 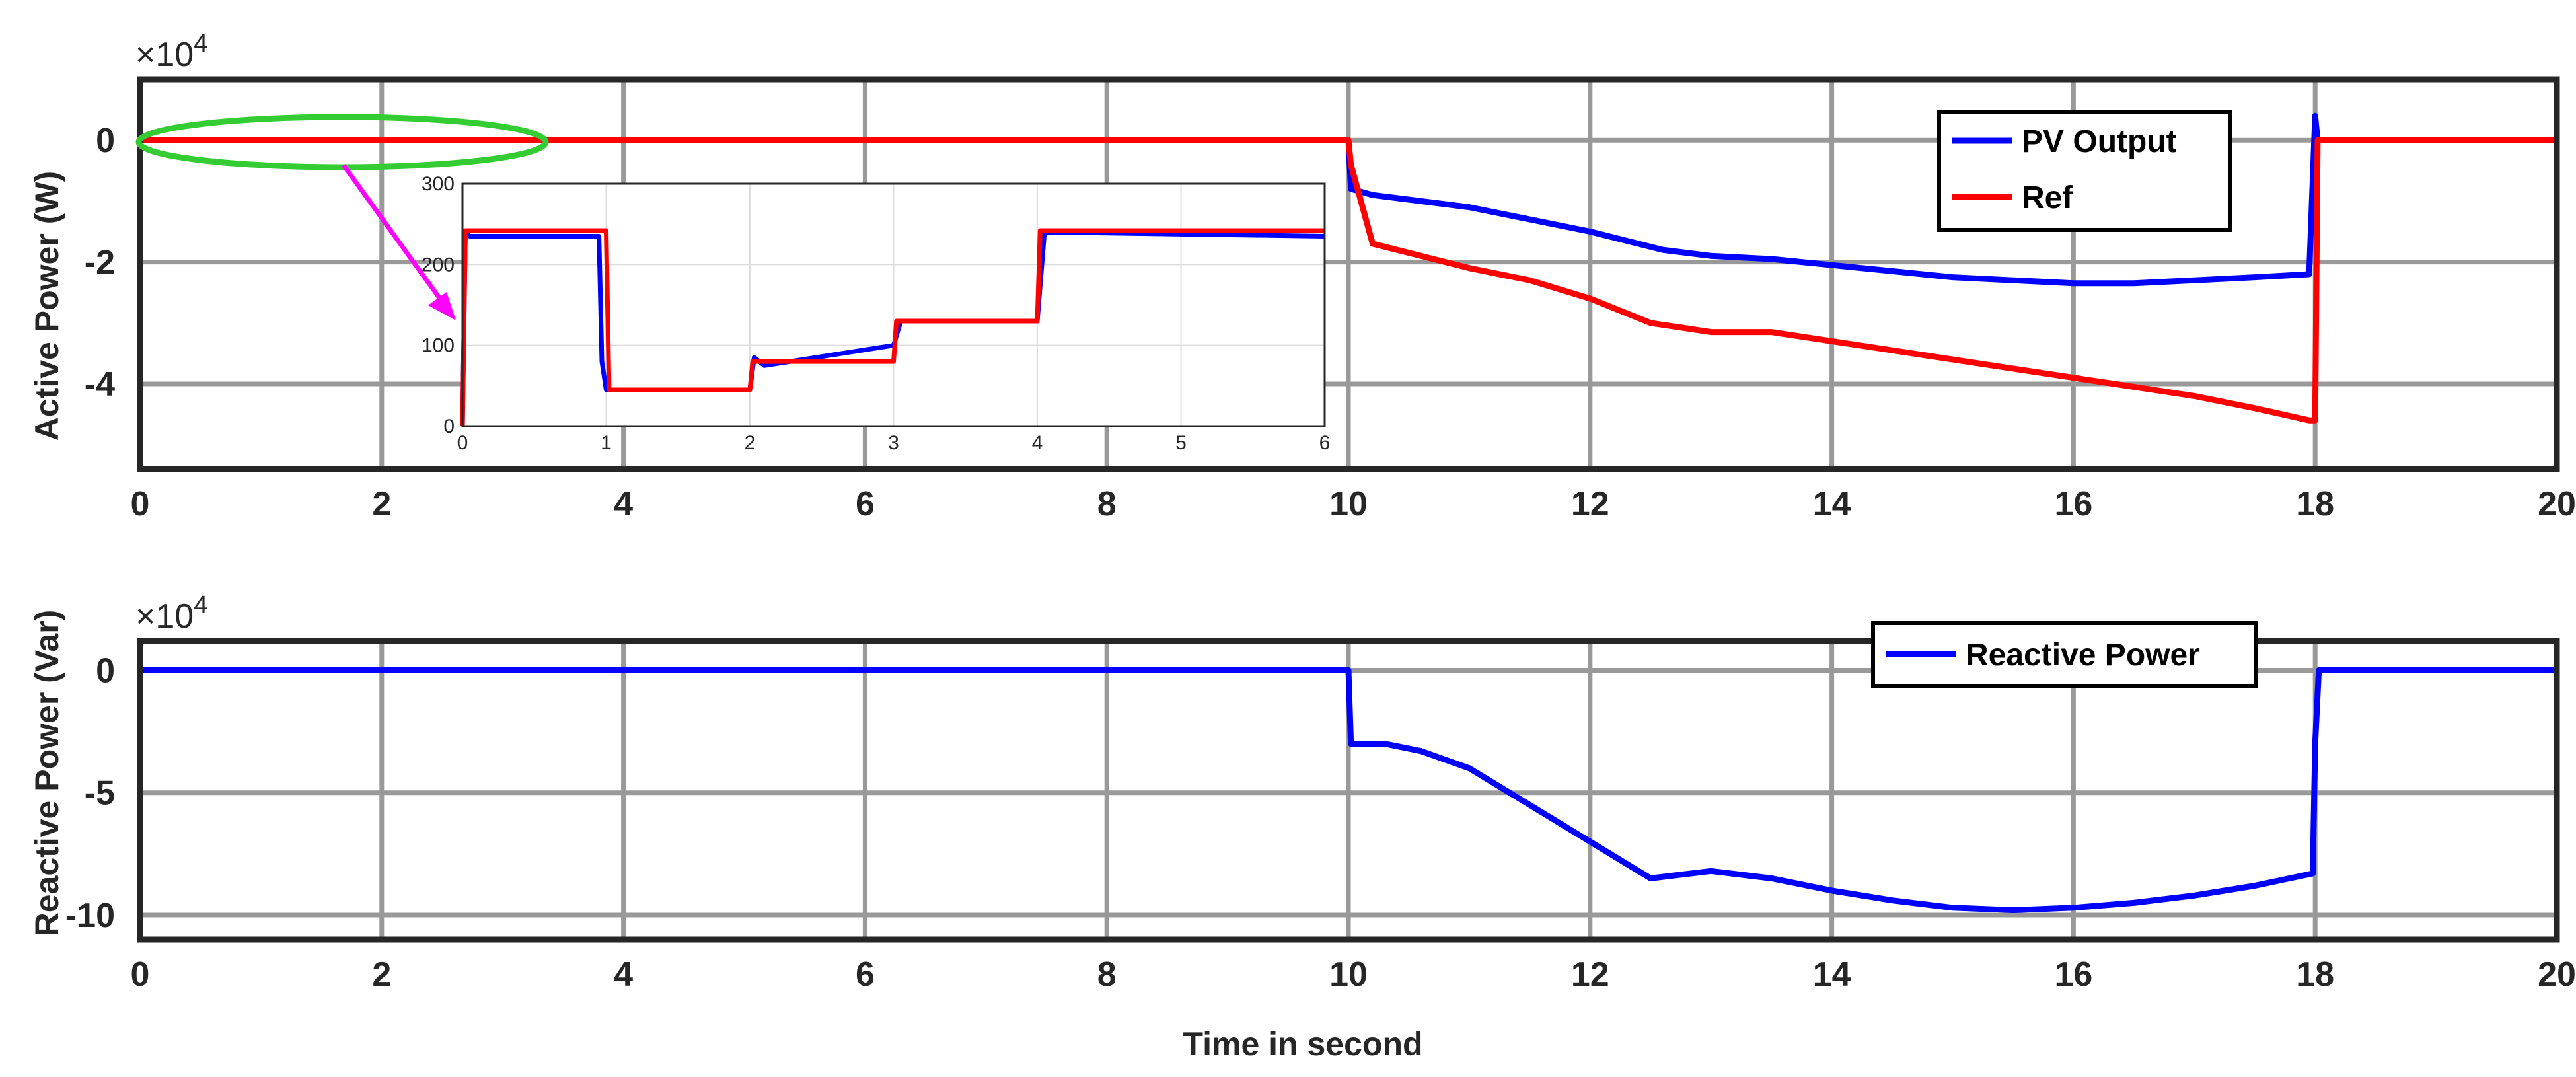 What do you see at coordinates (893, 443) in the screenshot?
I see `inset-x-tick-label: 3` at bounding box center [893, 443].